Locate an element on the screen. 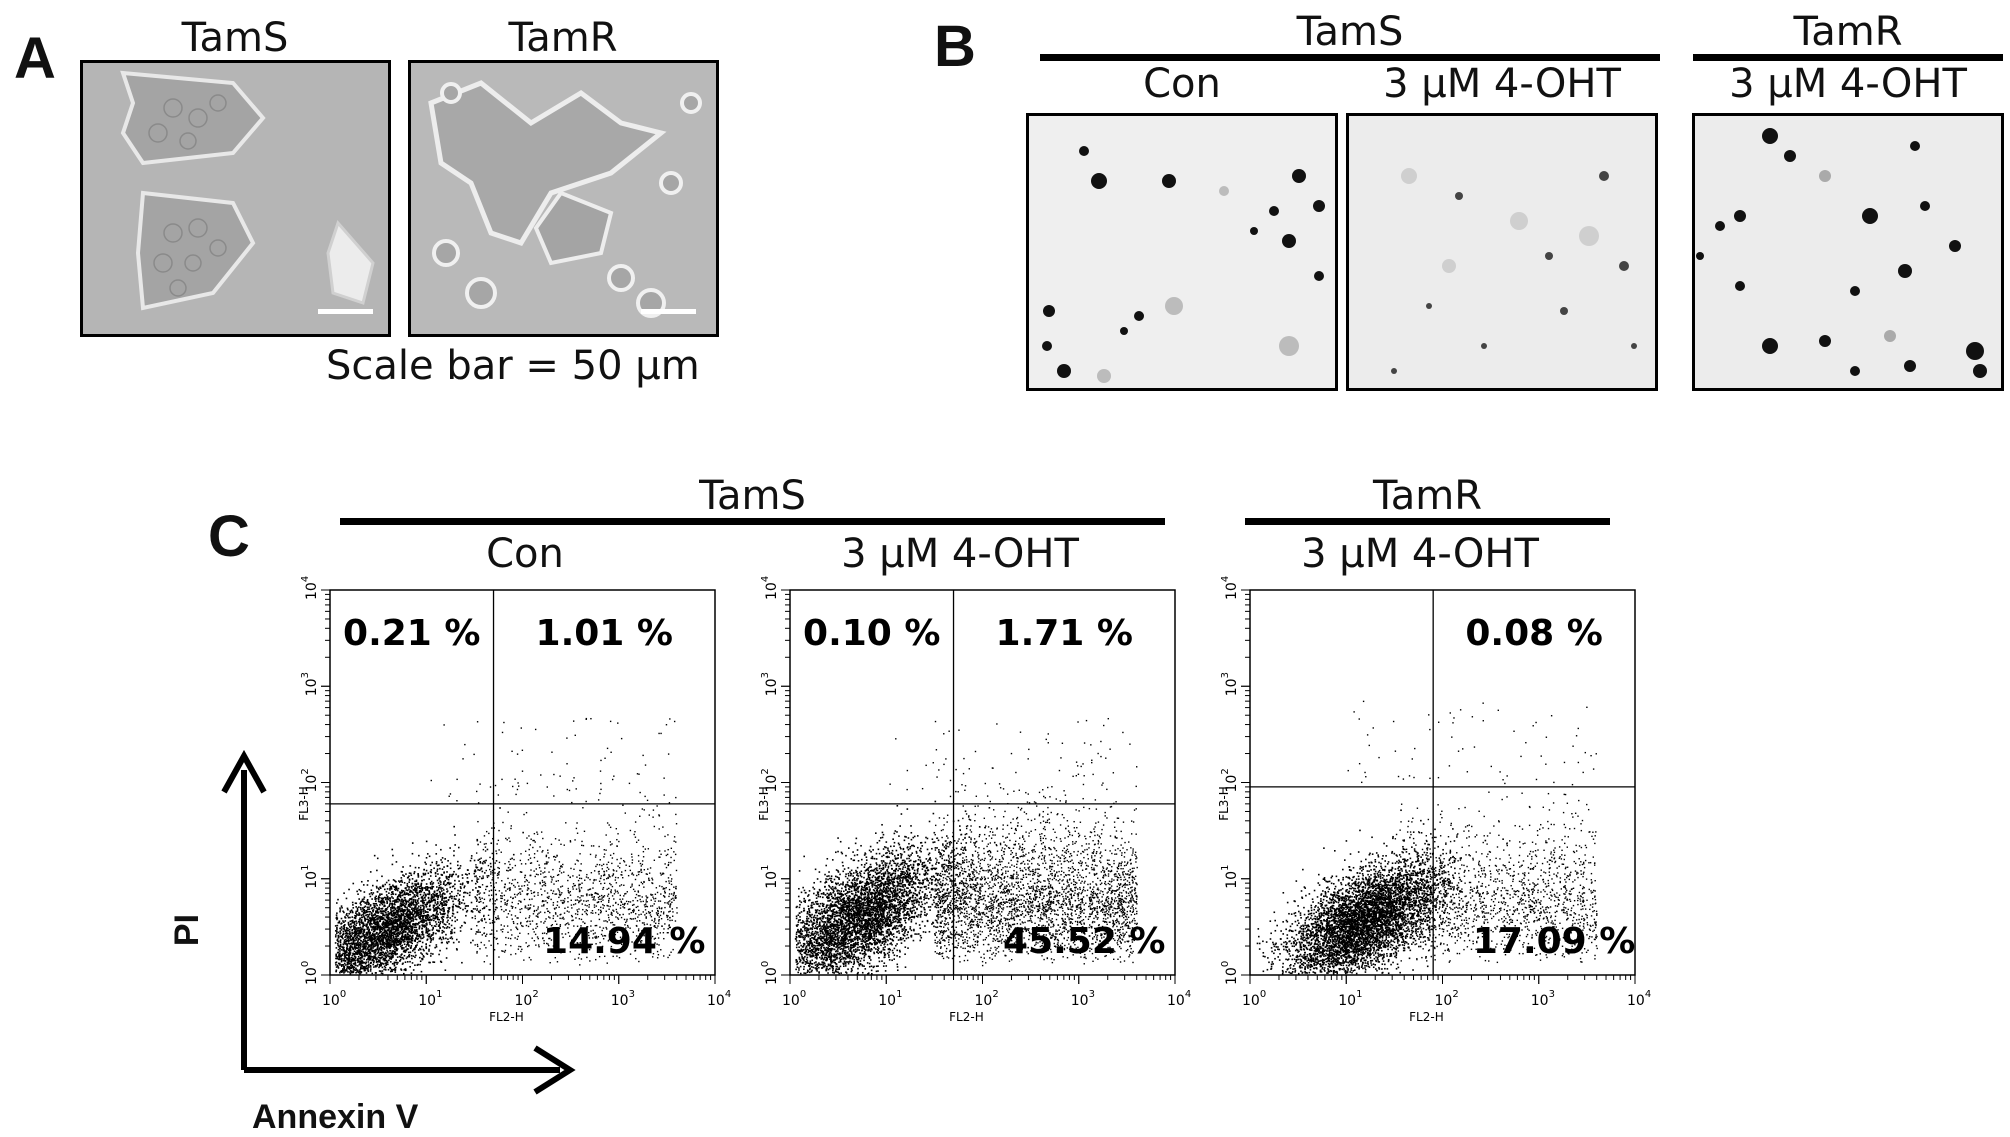 The width and height of the screenshot is (2010, 1137). panel-b-tams-bar is located at coordinates (1350, 57).